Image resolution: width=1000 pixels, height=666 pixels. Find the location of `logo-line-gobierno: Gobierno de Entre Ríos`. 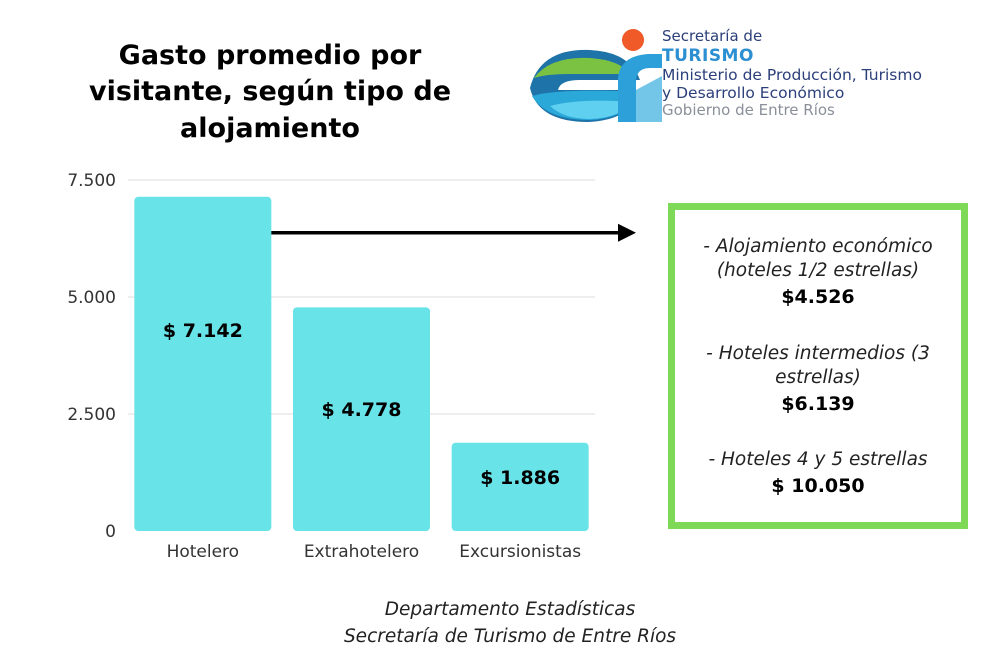

logo-line-gobierno: Gobierno de Entre Ríos is located at coordinates (748, 110).